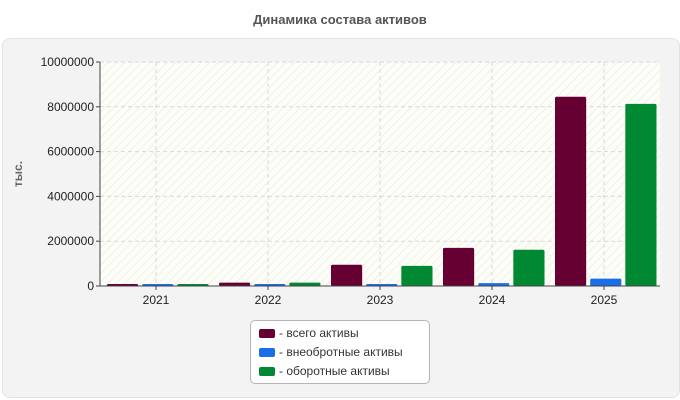 Image resolution: width=680 pixels, height=400 pixels. What do you see at coordinates (68, 62) in the screenshot?
I see `y-tick-label: 10000000` at bounding box center [68, 62].